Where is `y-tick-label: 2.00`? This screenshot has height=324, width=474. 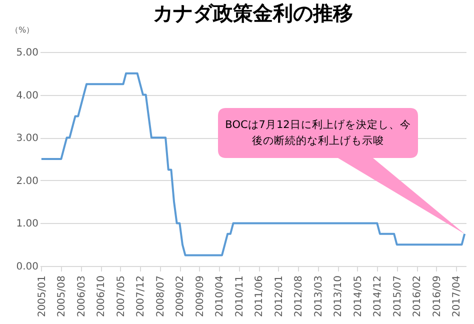
y-tick-label: 2.00 is located at coordinates (27, 181).